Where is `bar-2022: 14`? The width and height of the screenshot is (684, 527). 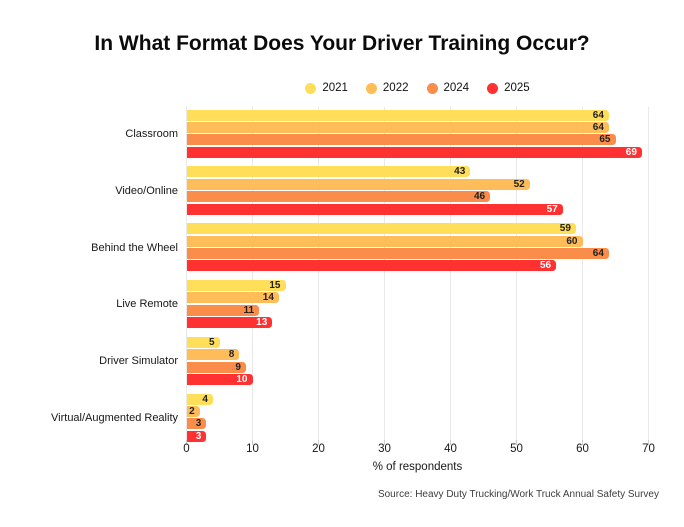 bar-2022: 14 is located at coordinates (232, 298).